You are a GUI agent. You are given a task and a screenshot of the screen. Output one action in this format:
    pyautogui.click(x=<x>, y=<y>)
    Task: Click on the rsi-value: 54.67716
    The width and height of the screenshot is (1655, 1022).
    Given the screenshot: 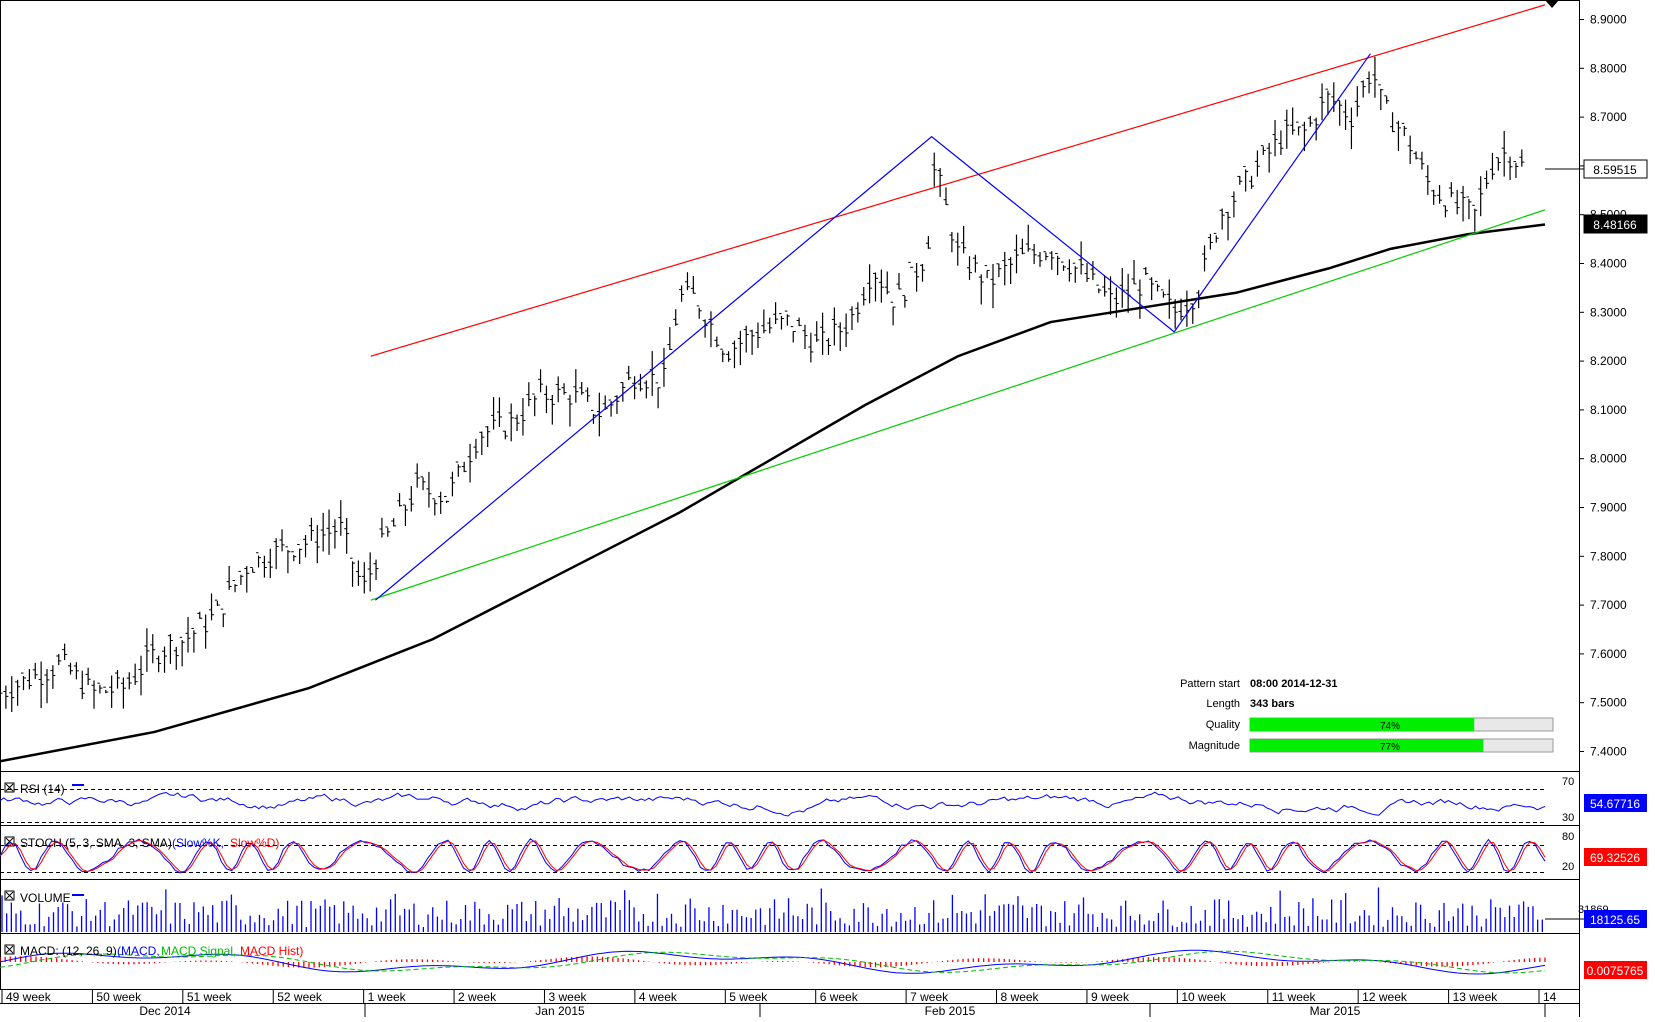 What is the action you would take?
    pyautogui.click(x=1615, y=804)
    